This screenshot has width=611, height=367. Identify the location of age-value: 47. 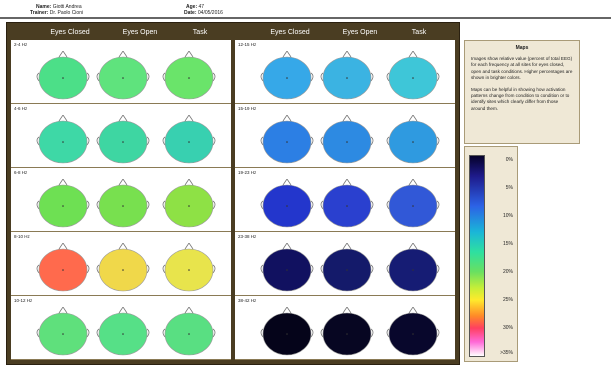
(201, 7).